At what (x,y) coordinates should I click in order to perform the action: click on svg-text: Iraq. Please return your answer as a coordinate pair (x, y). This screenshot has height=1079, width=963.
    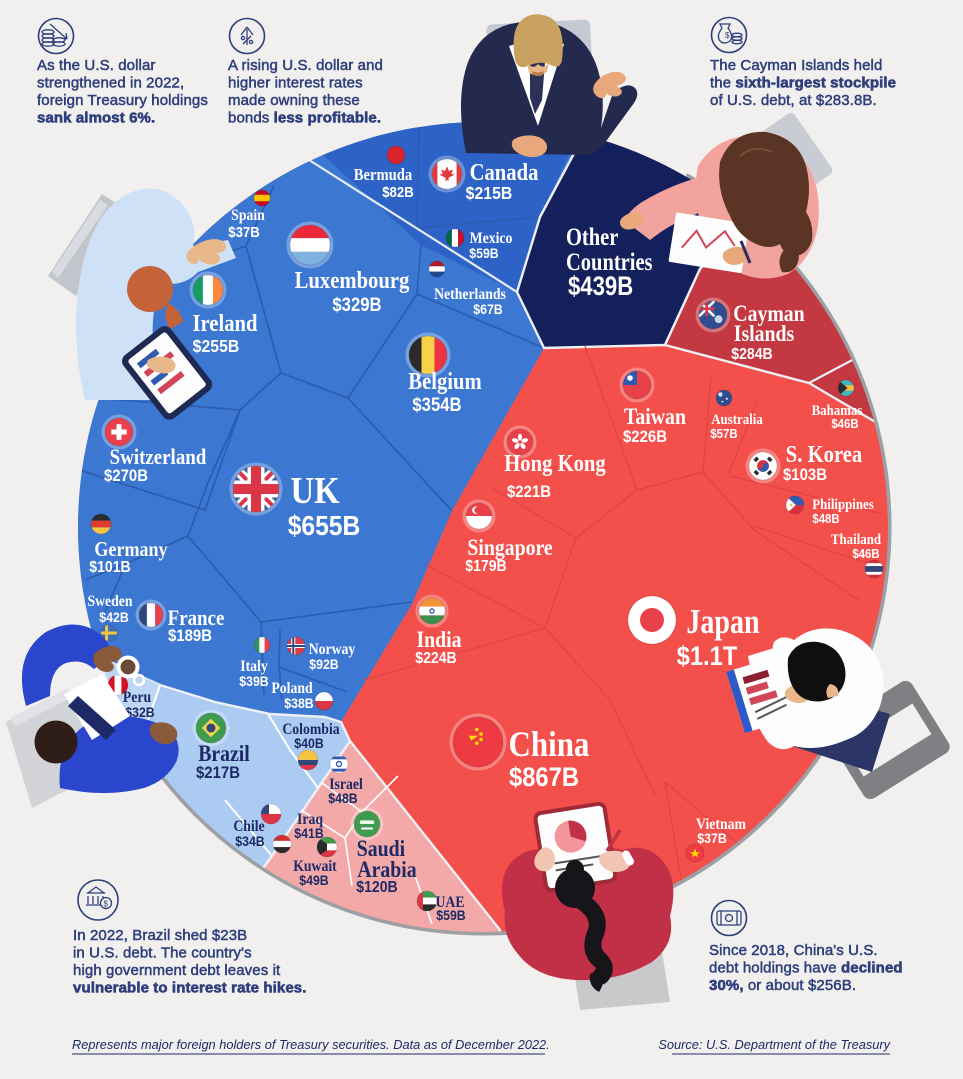
    Looking at the image, I should click on (310, 819).